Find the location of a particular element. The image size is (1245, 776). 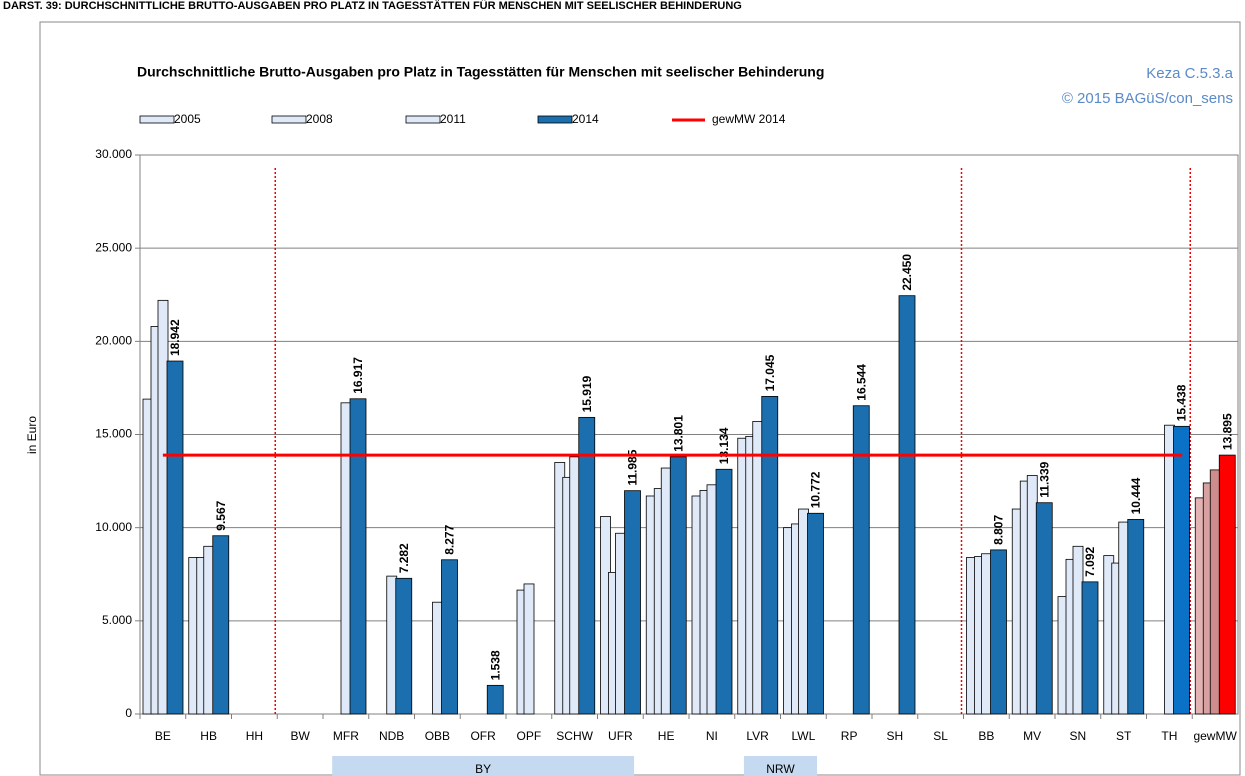

data-label: 10.444 is located at coordinates (1136, 495).